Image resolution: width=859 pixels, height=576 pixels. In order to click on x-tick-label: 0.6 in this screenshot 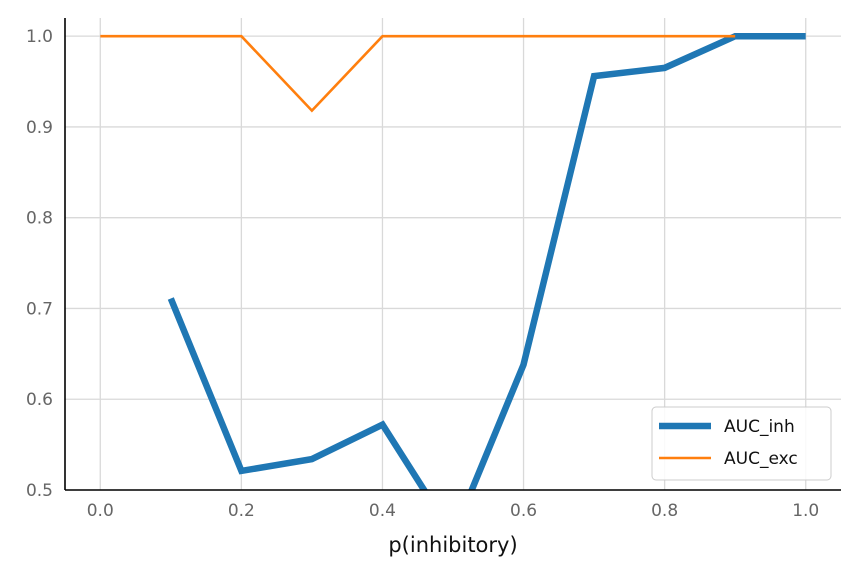, I will do `click(523, 511)`.